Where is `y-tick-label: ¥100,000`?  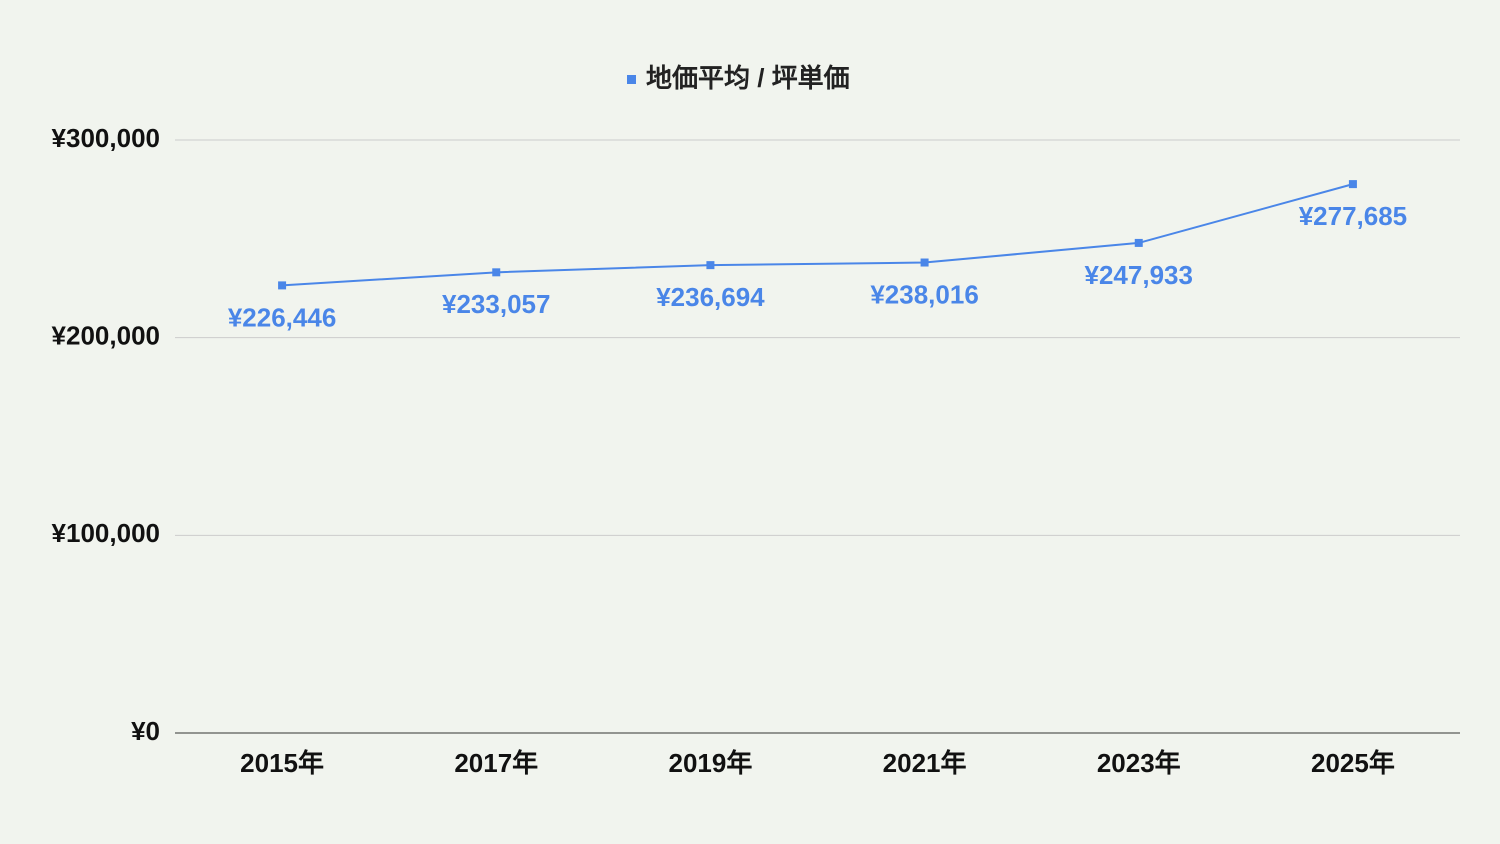
y-tick-label: ¥100,000 is located at coordinates (106, 533).